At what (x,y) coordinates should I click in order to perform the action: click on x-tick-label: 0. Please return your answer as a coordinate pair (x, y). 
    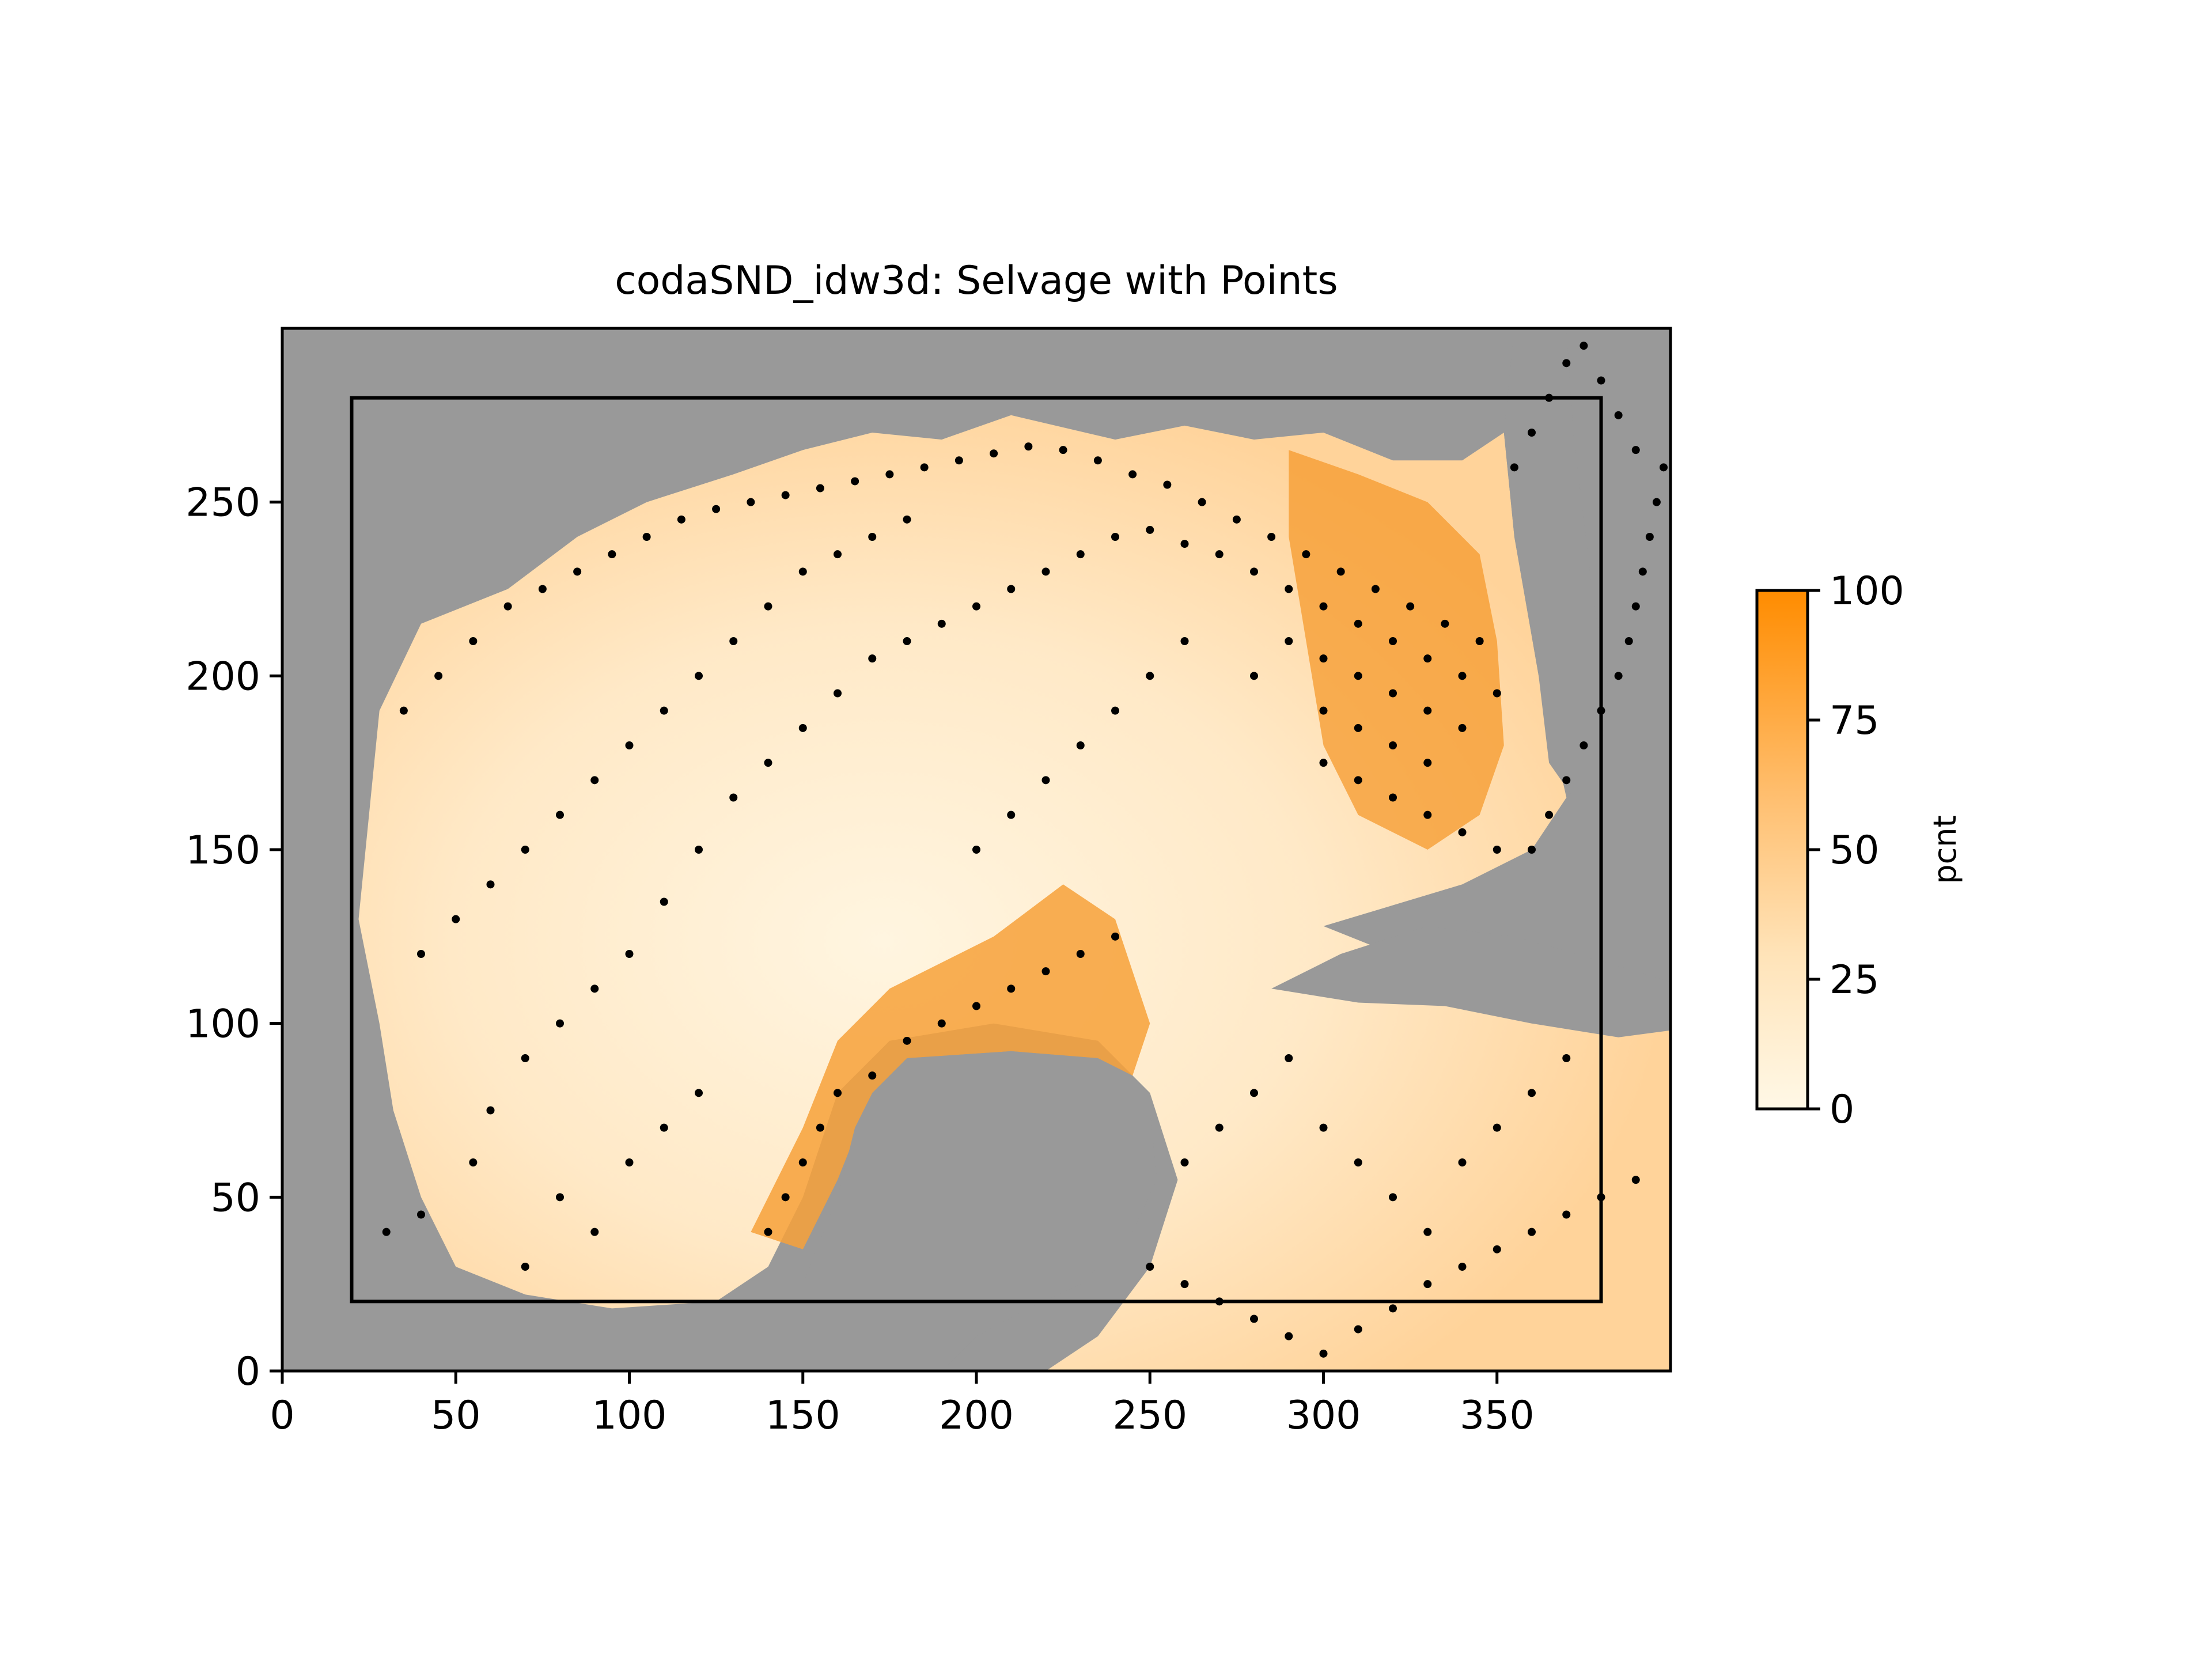
    Looking at the image, I should click on (282, 1415).